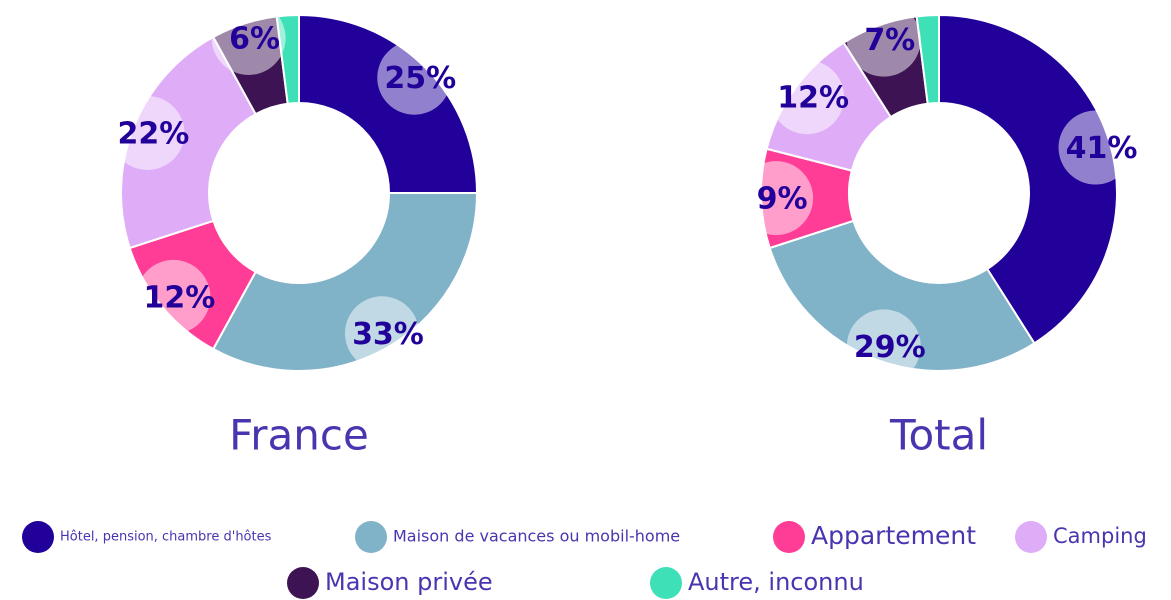  What do you see at coordinates (536, 536) in the screenshot?
I see `legend-label: Maison de vacances ou mobil-home` at bounding box center [536, 536].